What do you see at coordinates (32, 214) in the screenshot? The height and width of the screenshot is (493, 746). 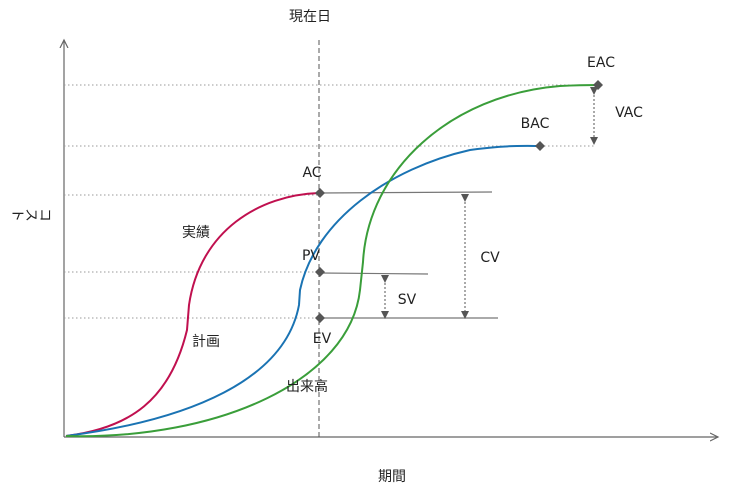 I see `y-axis-label: コスト` at bounding box center [32, 214].